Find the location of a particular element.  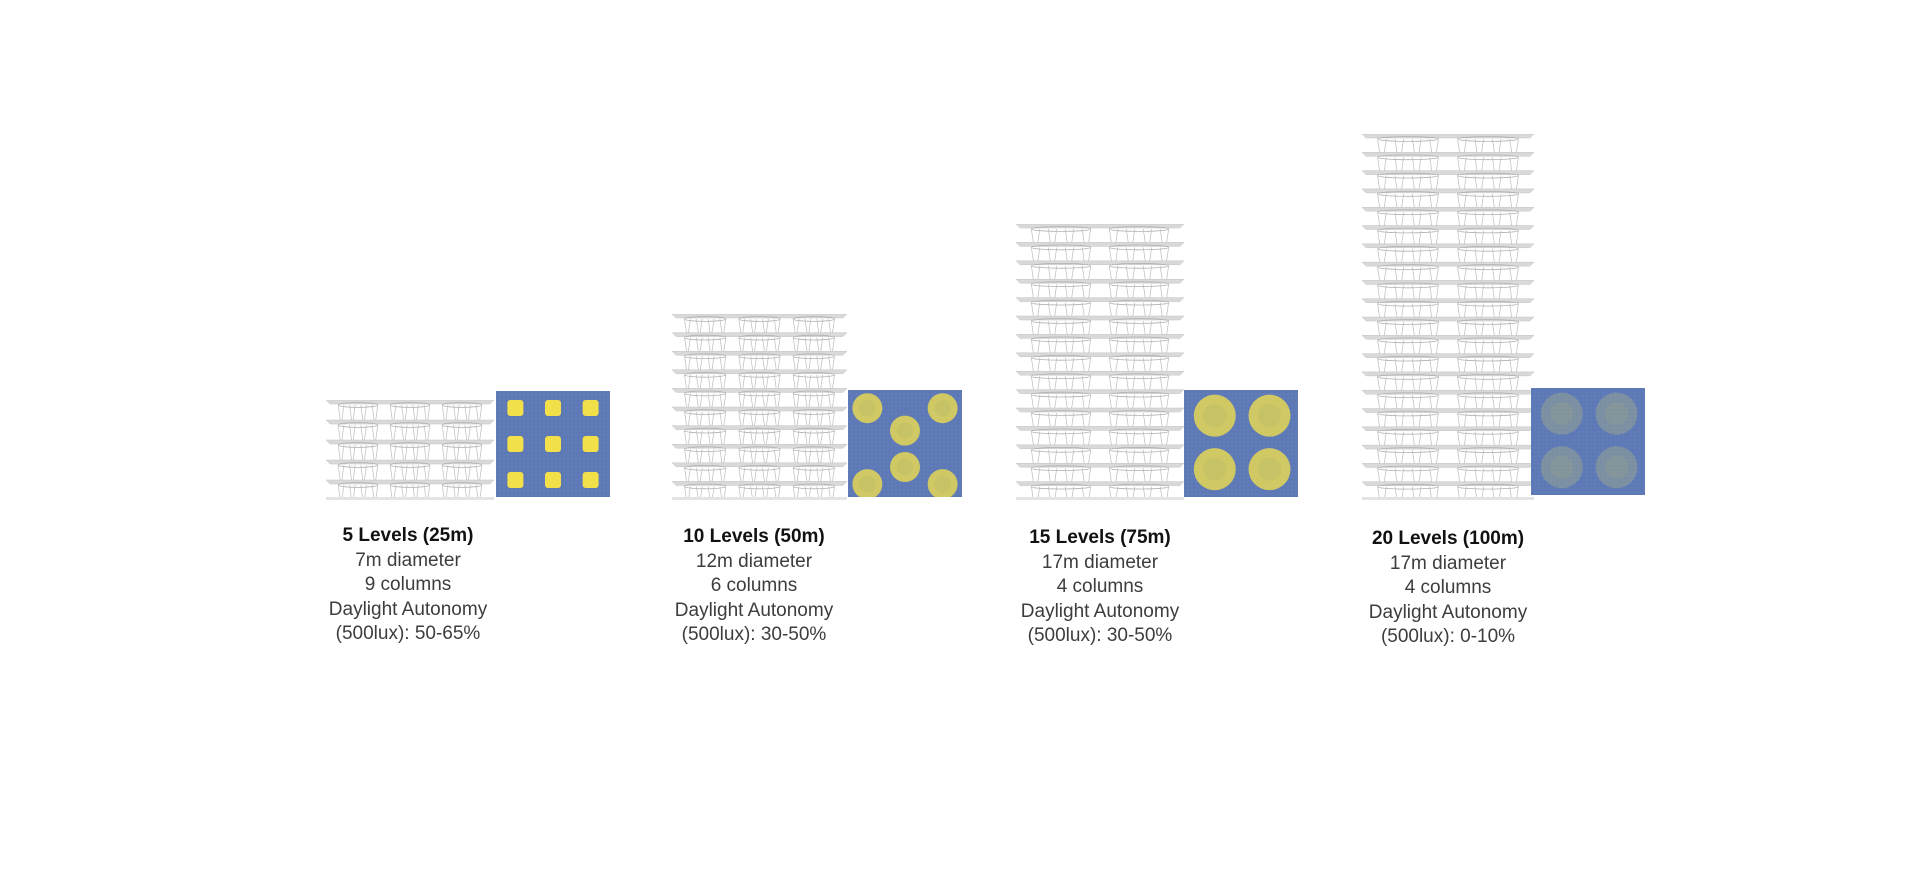

case-metric-value: (500lux): 30-50% is located at coordinates (754, 634).